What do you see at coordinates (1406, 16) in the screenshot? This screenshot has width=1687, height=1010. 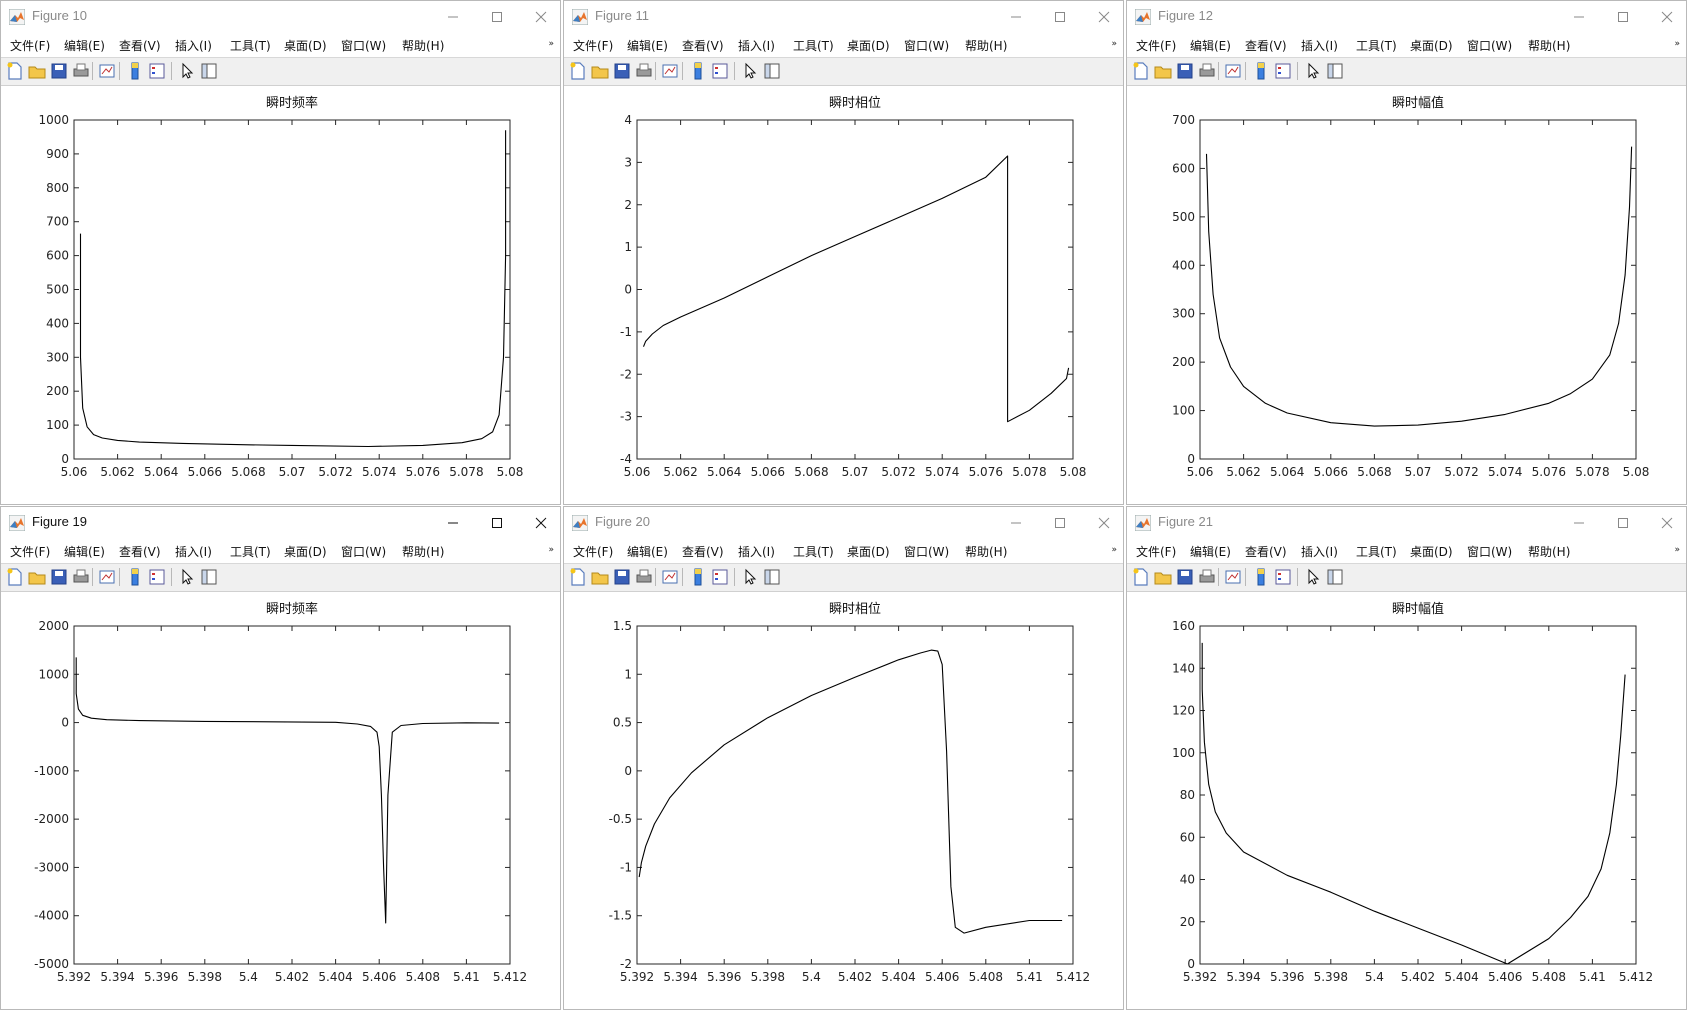 I see `title-bar: Figure 12` at bounding box center [1406, 16].